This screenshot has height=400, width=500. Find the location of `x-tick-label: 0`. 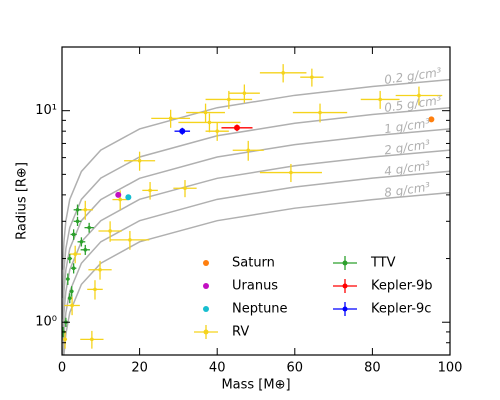

x-tick-label: 0 is located at coordinates (62, 368).